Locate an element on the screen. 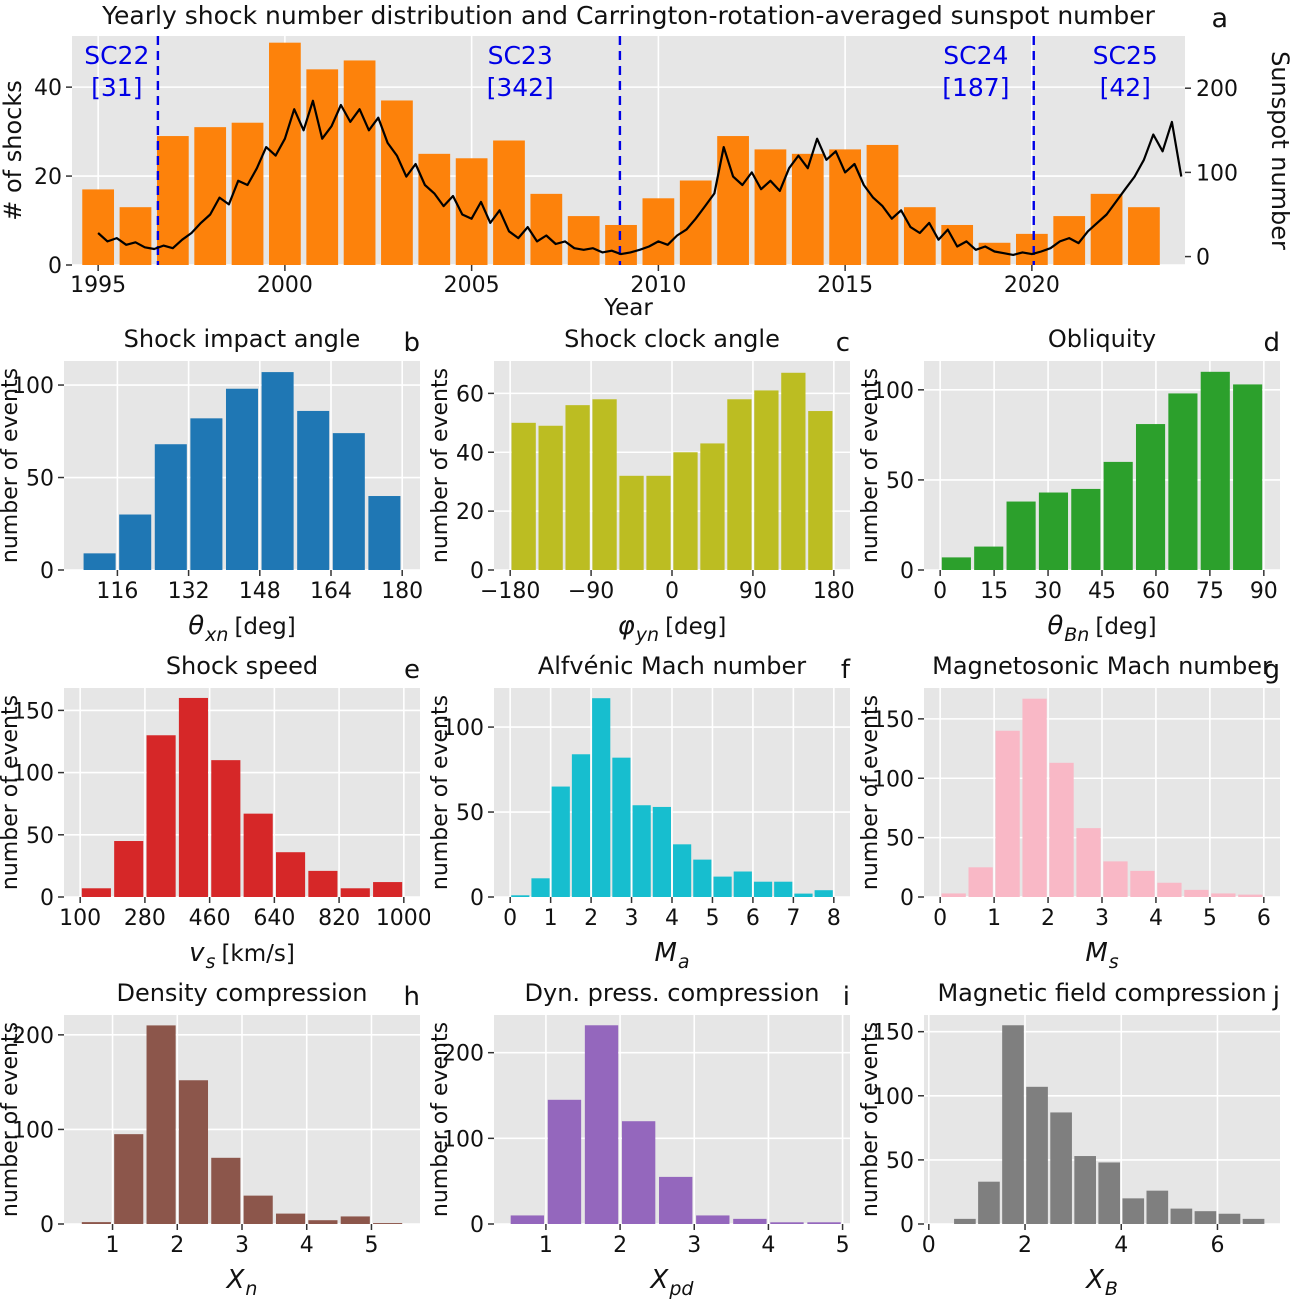 Image resolution: width=1290 pixels, height=1302 pixels. panel-letter: c is located at coordinates (843, 343).